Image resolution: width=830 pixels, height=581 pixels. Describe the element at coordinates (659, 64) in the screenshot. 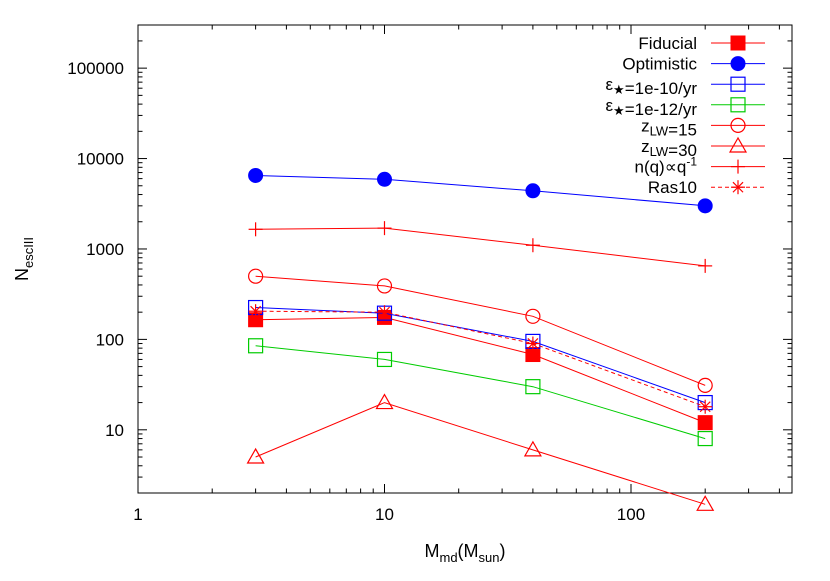

I see `legend-label: Optimistic` at that location.